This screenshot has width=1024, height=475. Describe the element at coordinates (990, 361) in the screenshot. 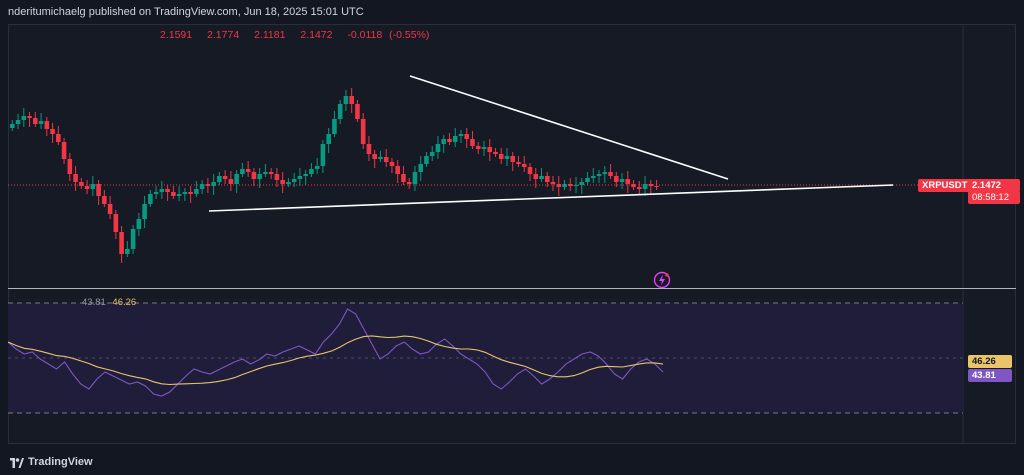

I see `rsi-ma-tag: 46.26` at that location.